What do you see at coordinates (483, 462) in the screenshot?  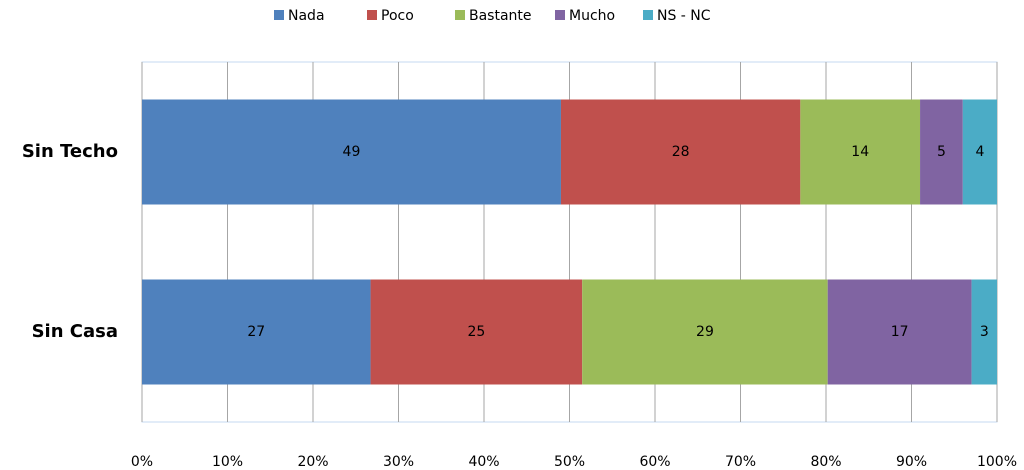 I see `x-tick-label: 40%` at bounding box center [483, 462].